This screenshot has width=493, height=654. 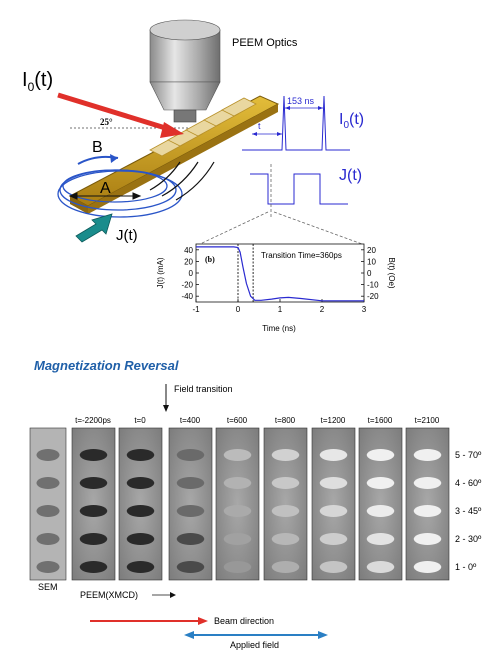 I want to click on y-tick-right-label: 10, so click(x=371, y=261).